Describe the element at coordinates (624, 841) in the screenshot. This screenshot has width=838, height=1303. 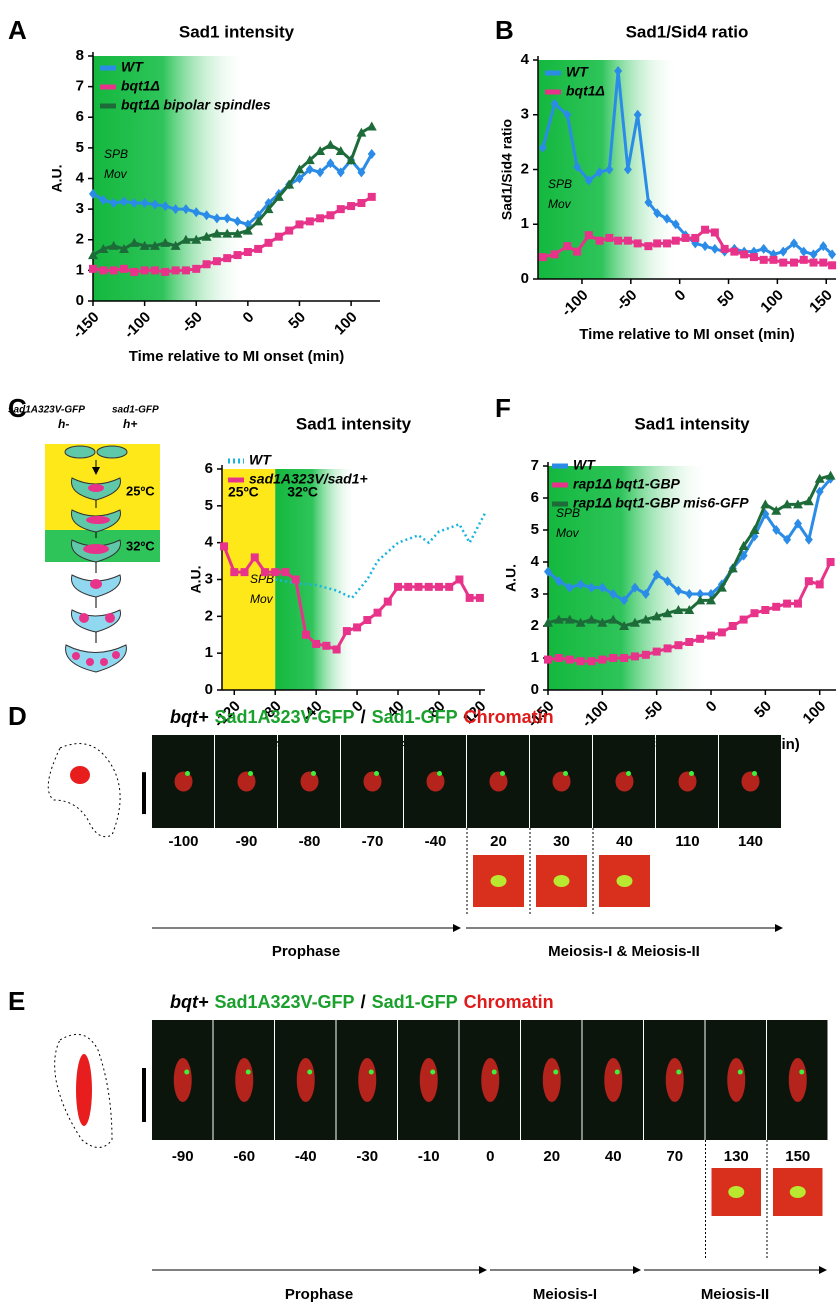
I see `time-label: 40` at that location.